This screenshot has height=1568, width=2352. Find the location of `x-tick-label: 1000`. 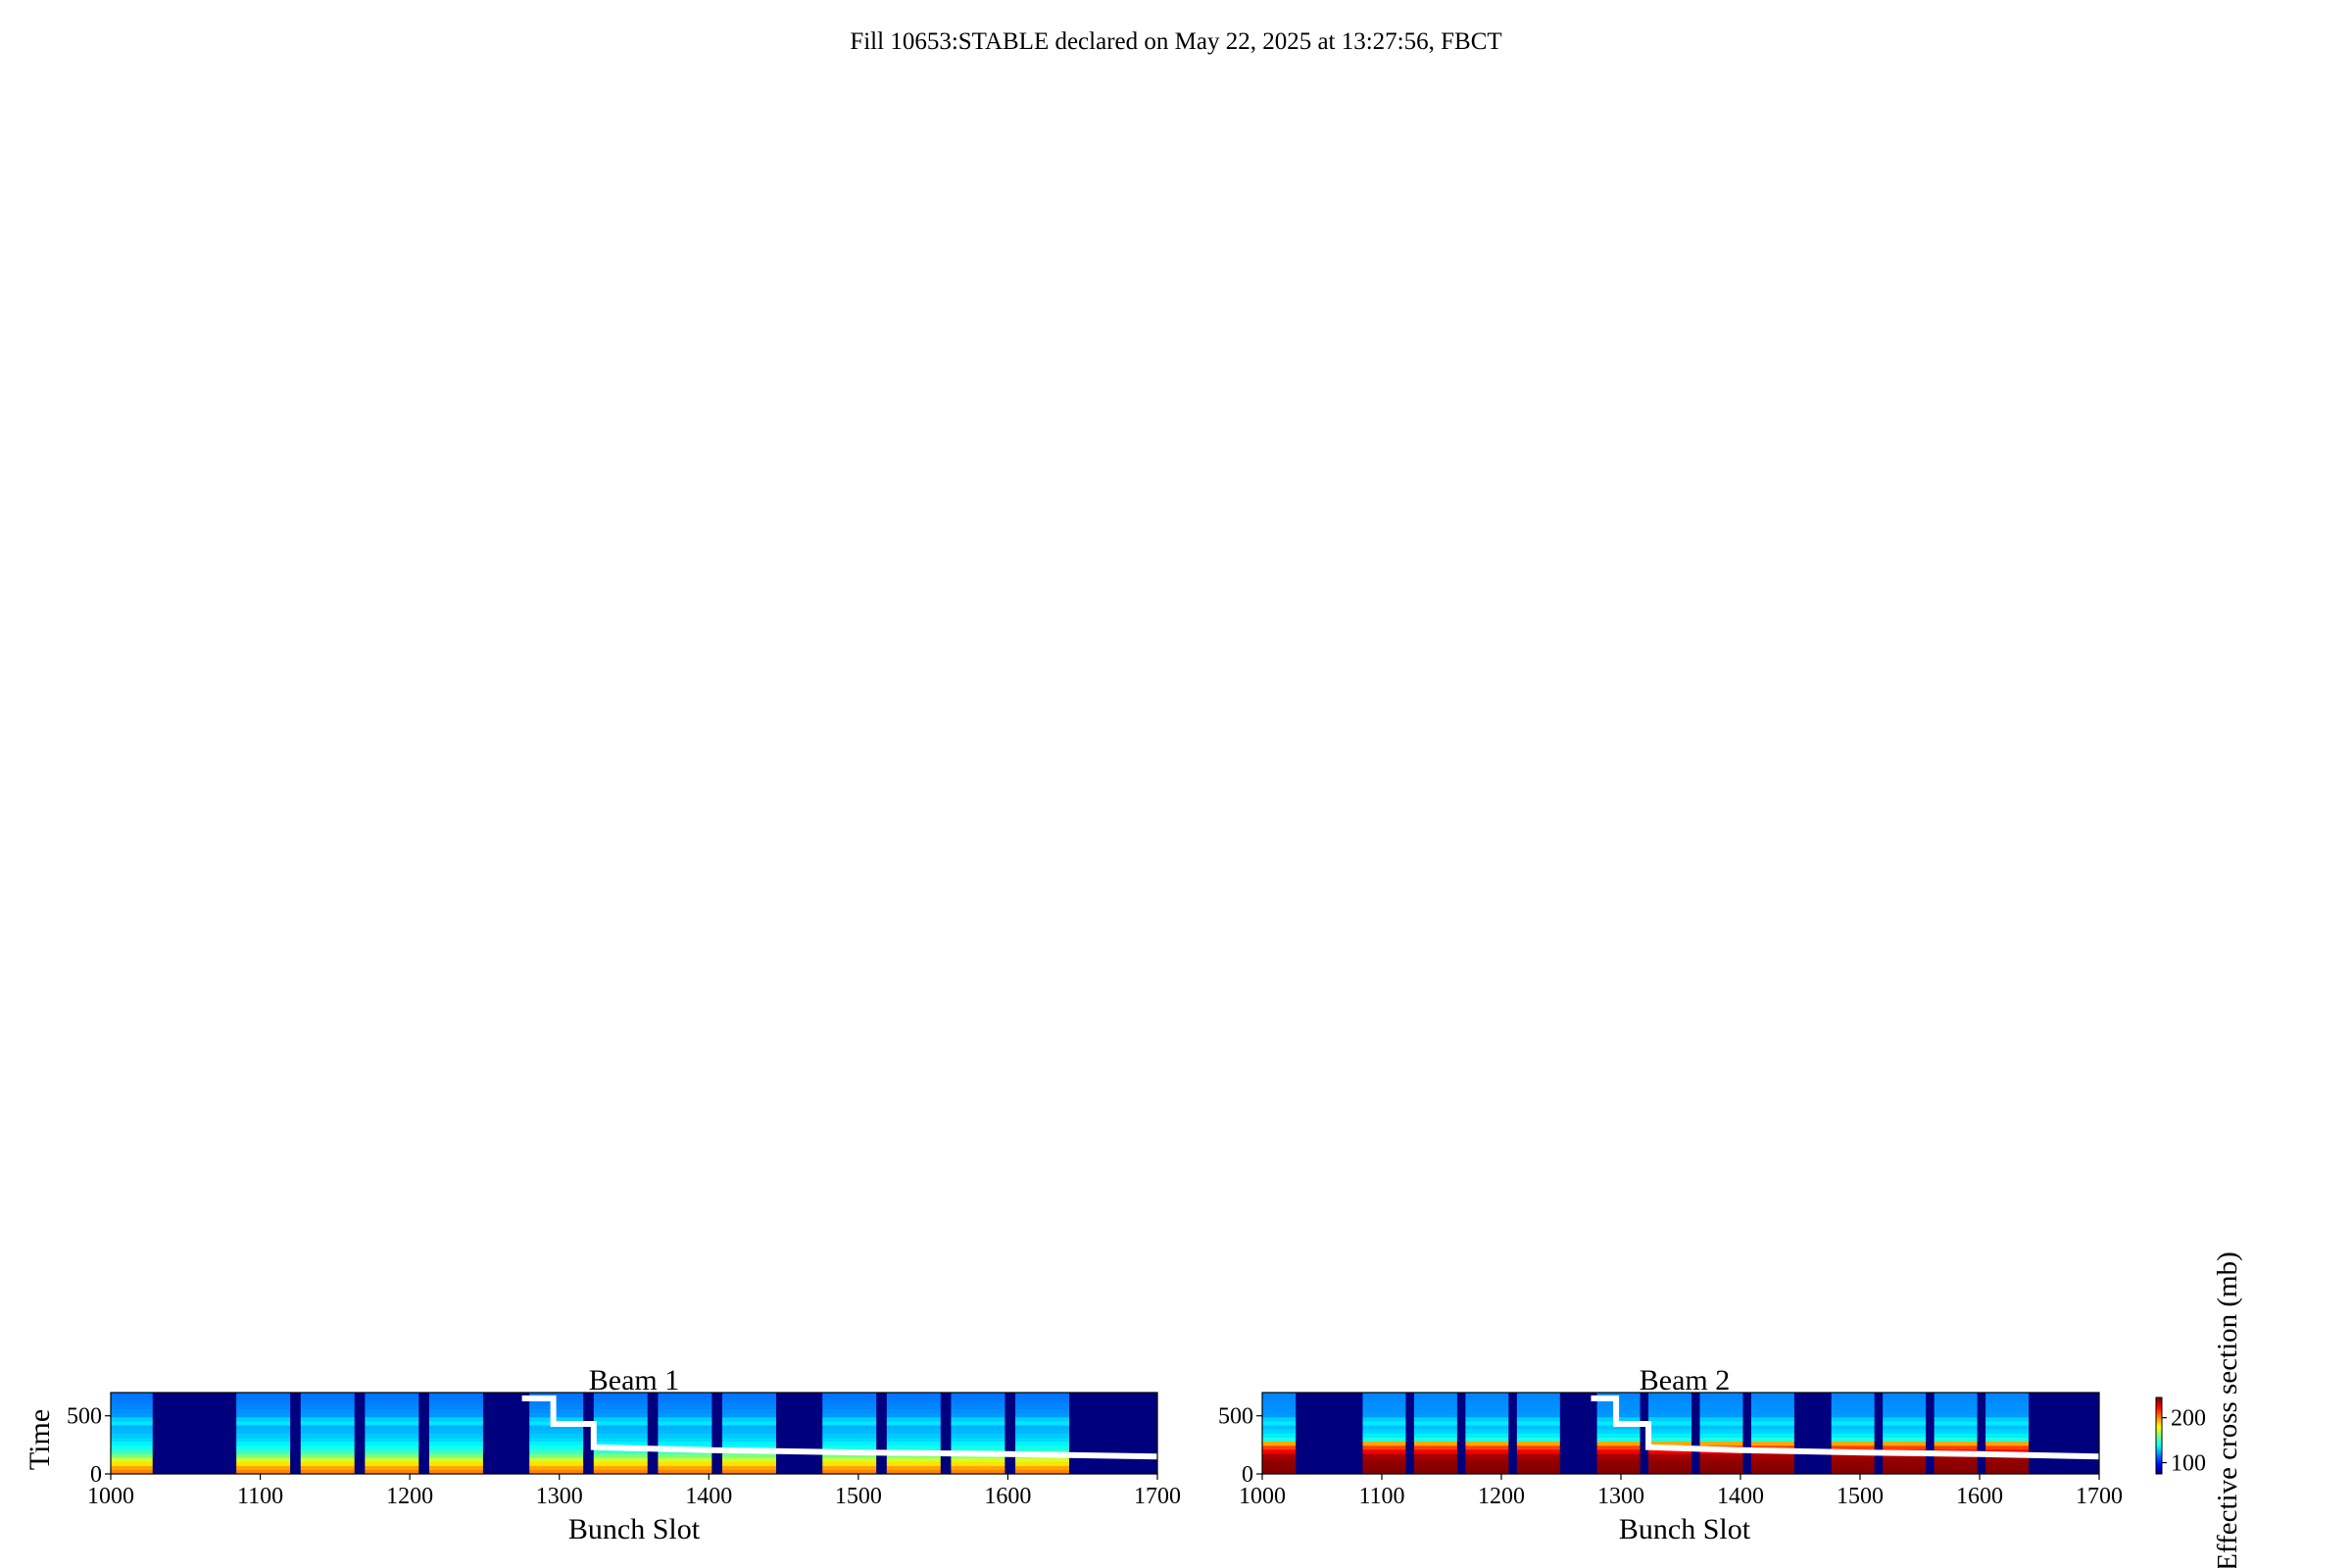

x-tick-label: 1000 is located at coordinates (1262, 1496).